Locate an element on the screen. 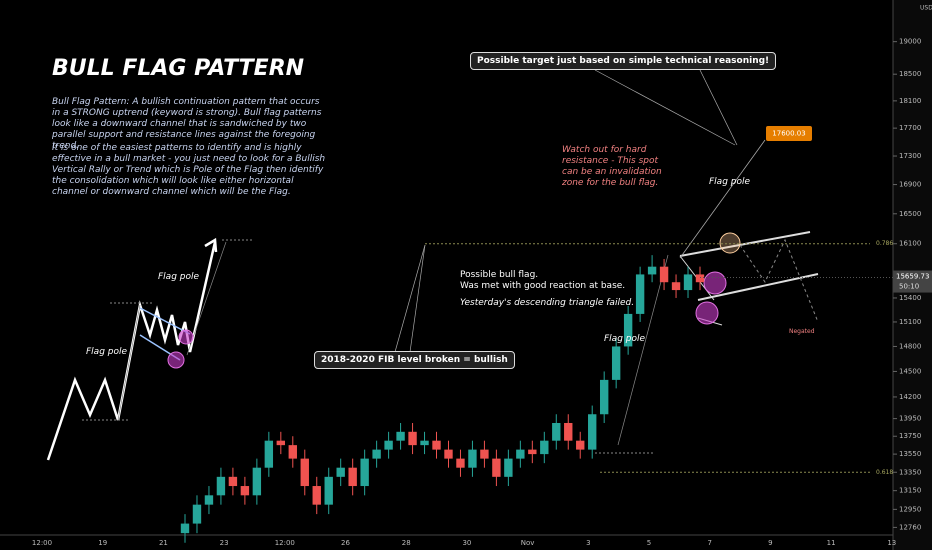 This screenshot has height=550, width=932. x-tick-label: 26 is located at coordinates (345, 543).